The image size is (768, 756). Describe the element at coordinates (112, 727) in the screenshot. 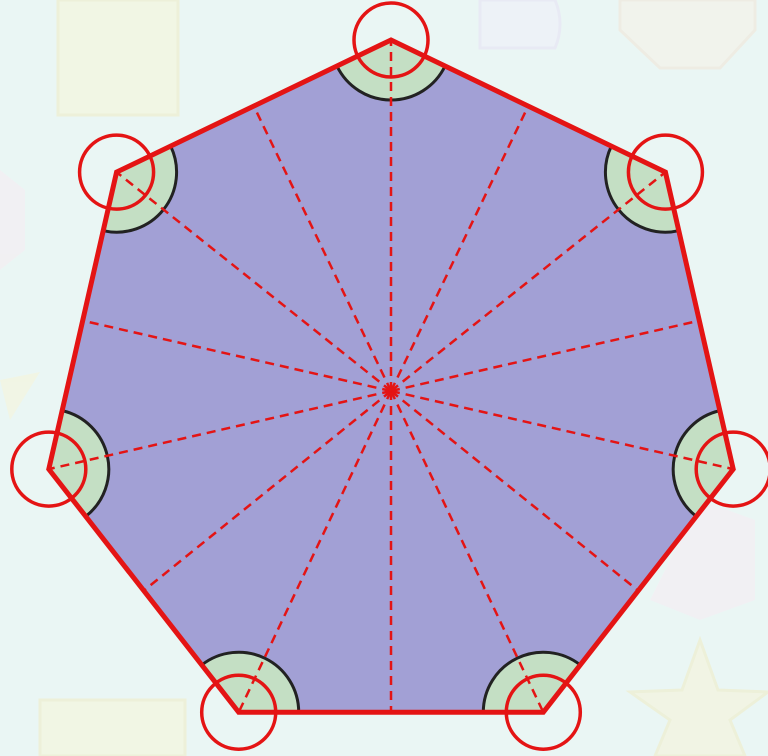

I see `bg-rect` at that location.